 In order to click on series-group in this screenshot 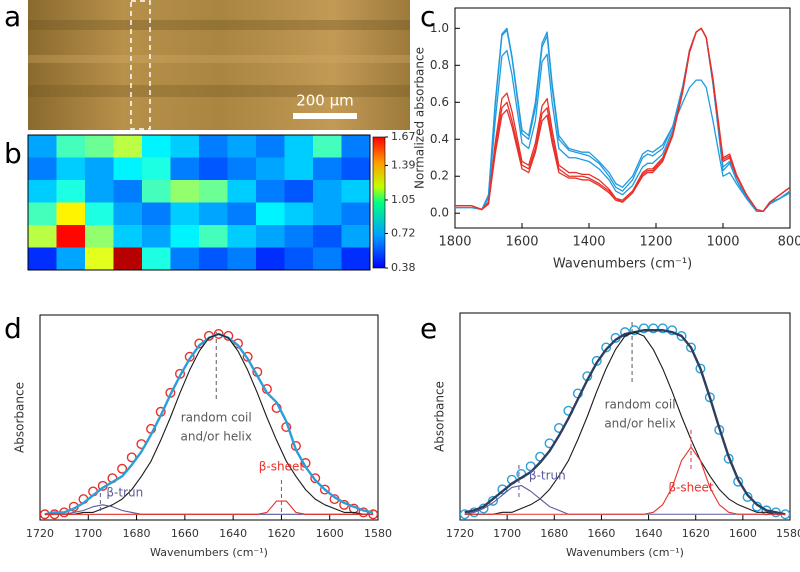, I will do `click(625, 421)`.